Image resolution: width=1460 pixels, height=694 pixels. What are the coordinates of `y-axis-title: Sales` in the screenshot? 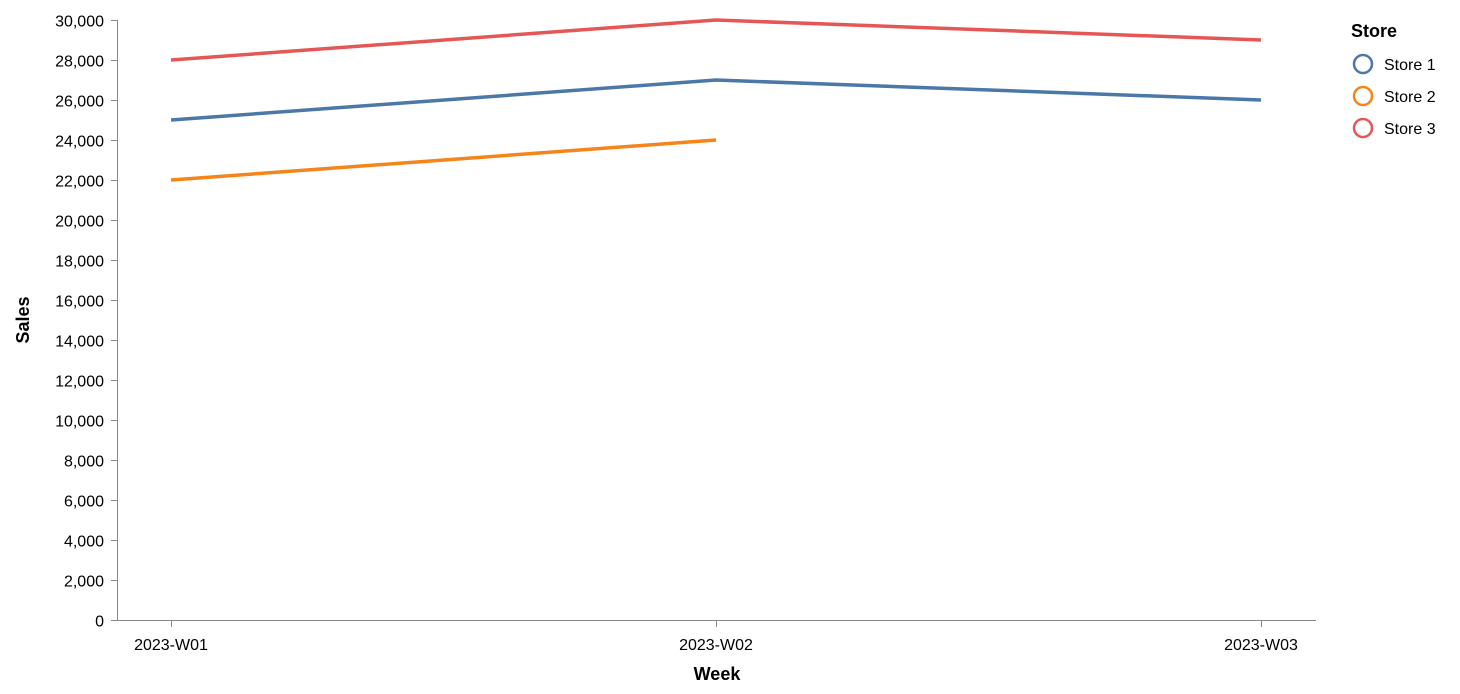 It's located at (23, 319).